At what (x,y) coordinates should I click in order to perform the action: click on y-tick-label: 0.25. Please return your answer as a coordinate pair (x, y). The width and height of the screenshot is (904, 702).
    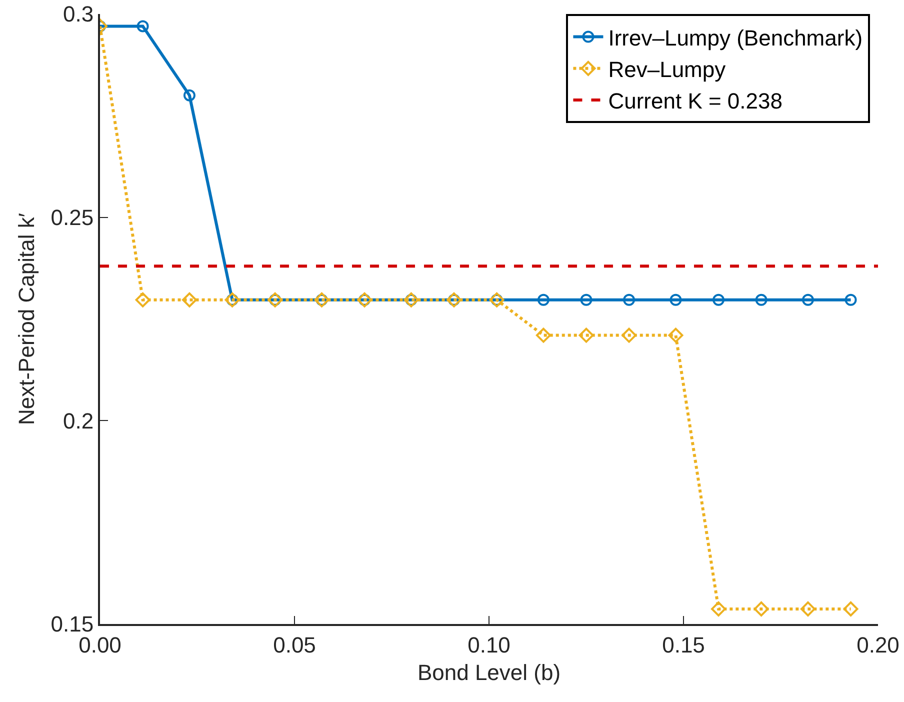
    Looking at the image, I should click on (72, 217).